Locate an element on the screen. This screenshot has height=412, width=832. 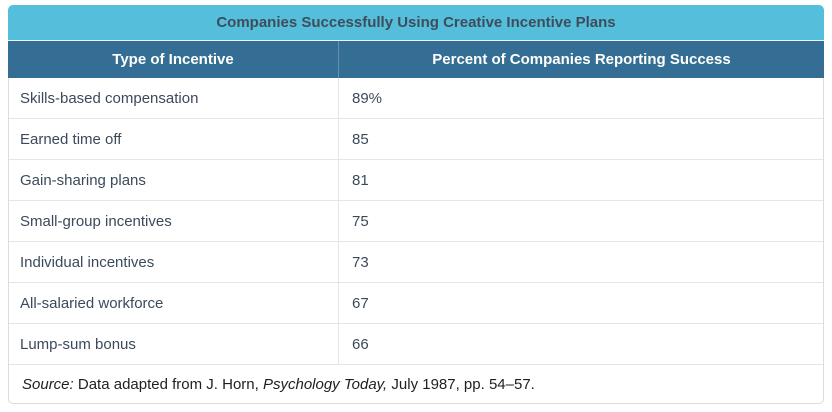
table-row: Individual incentives 73 is located at coordinates (416, 262).